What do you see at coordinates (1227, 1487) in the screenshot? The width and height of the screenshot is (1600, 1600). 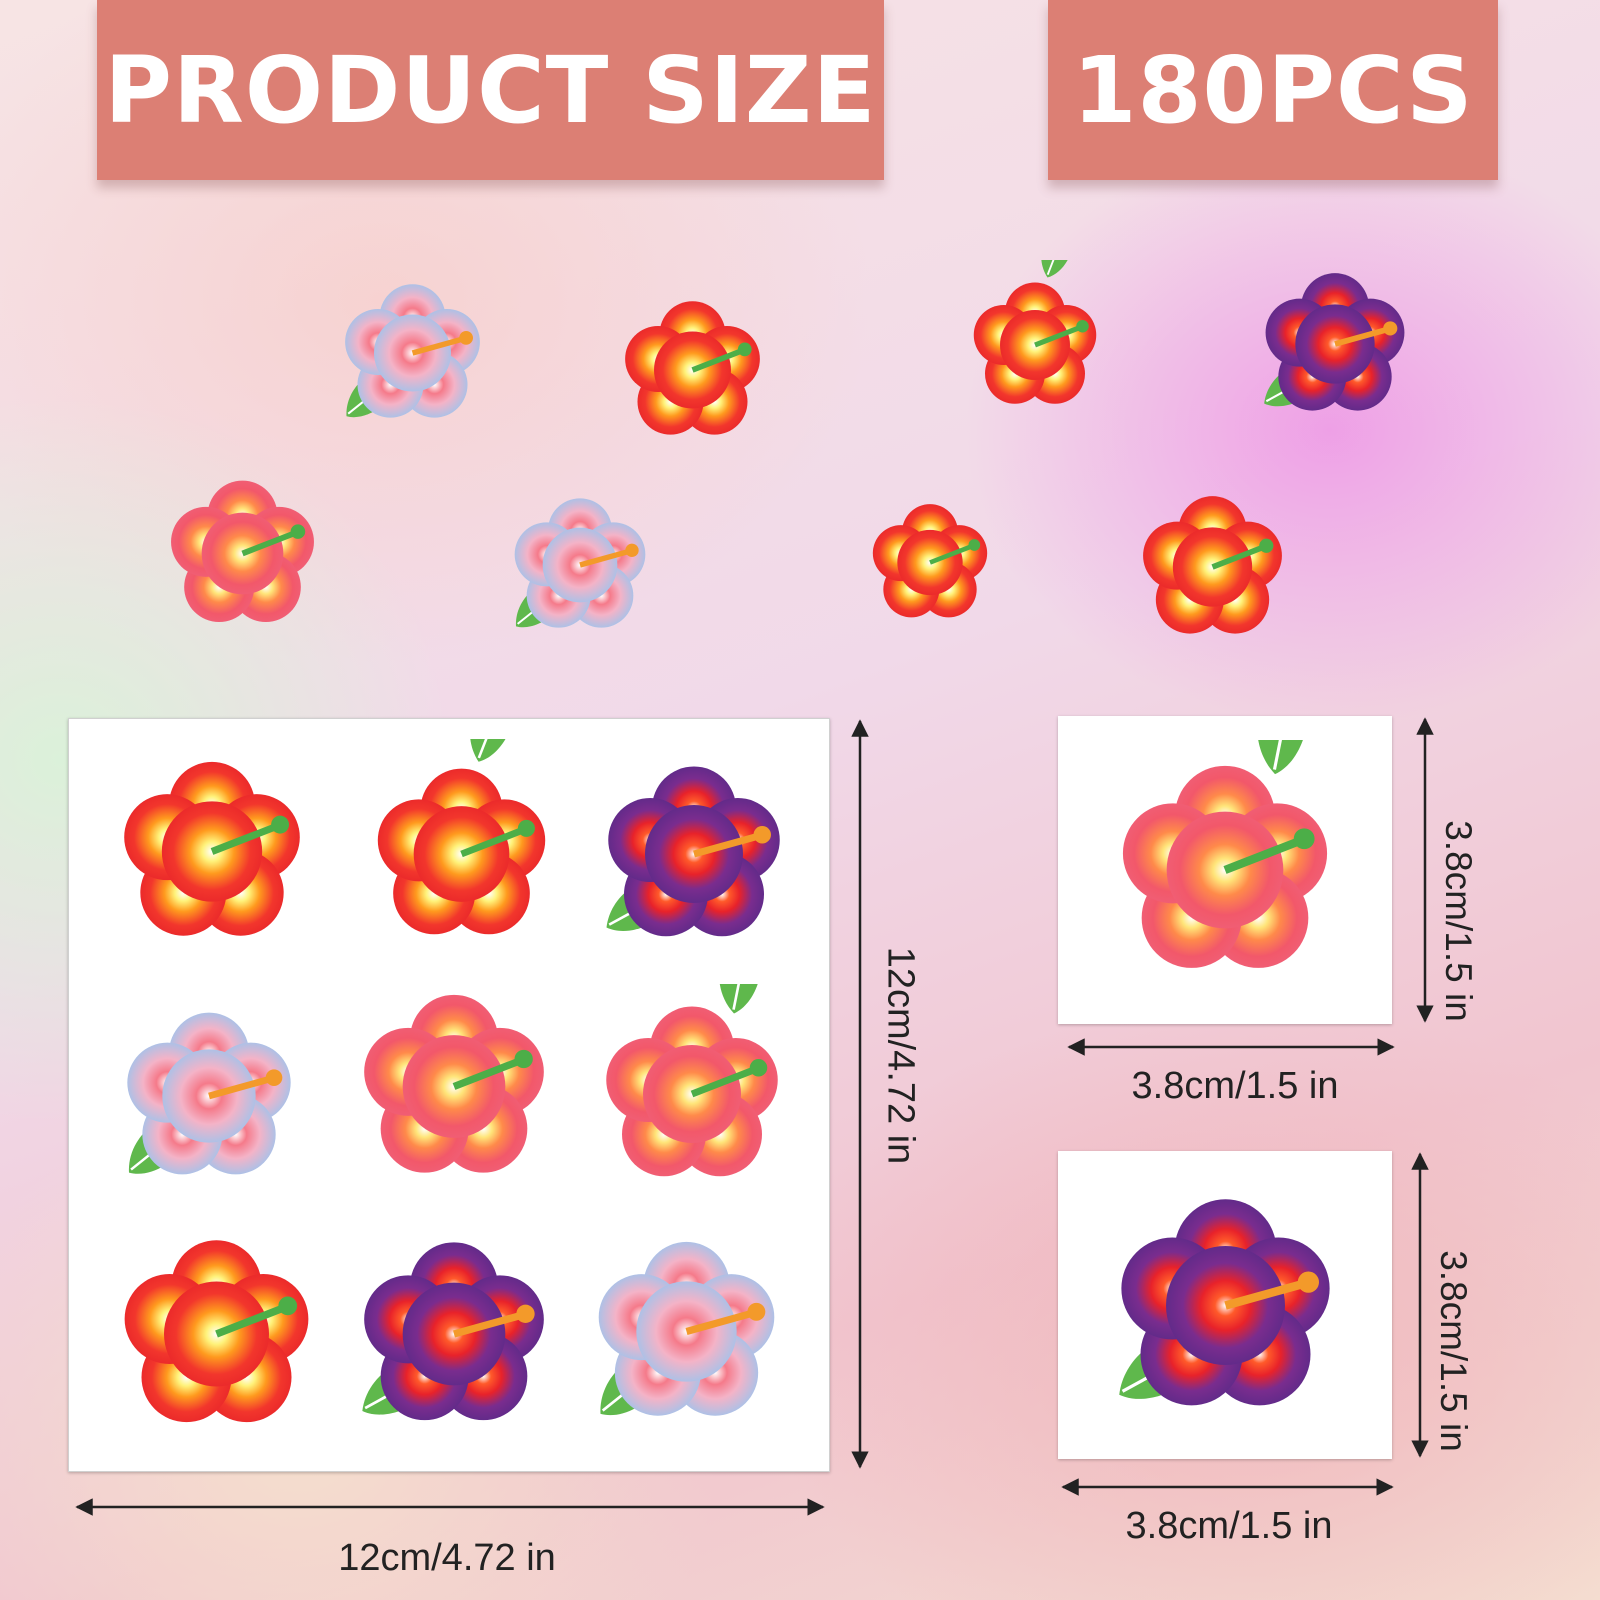 I see `tattoo-2-width-arrow-icon` at bounding box center [1227, 1487].